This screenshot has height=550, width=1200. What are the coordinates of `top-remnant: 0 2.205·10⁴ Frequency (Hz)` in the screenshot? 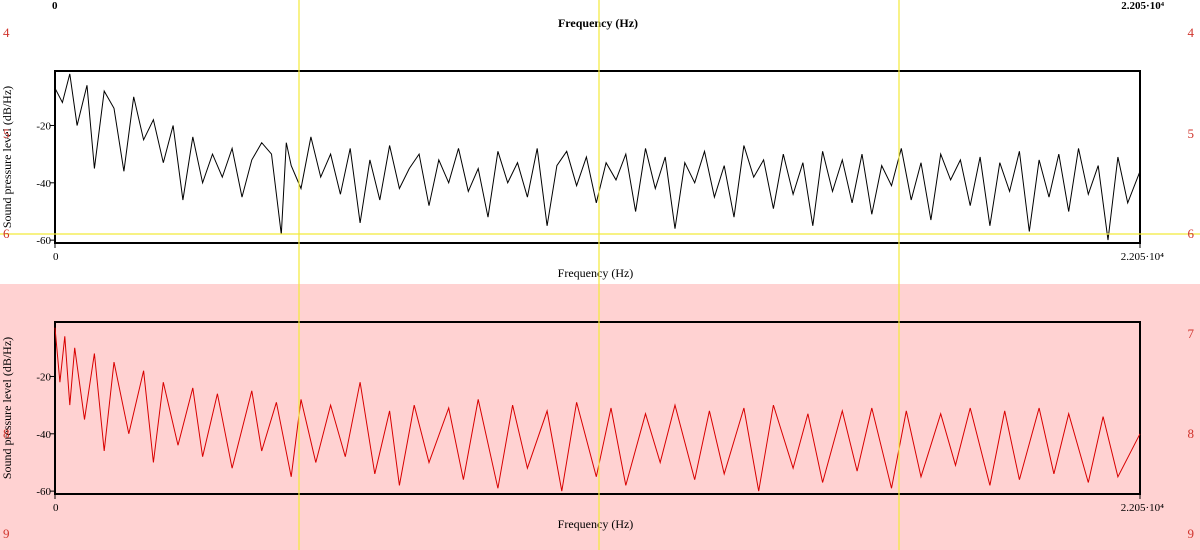 It's located at (608, 15).